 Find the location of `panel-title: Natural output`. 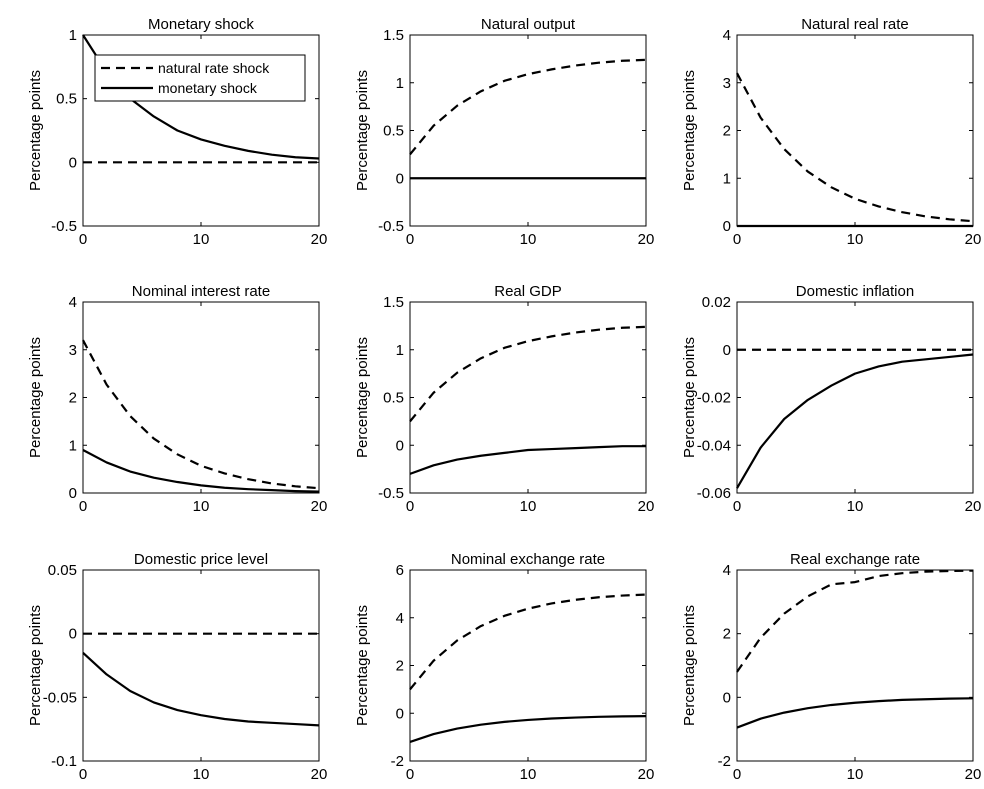

panel-title: Natural output is located at coordinates (528, 24).